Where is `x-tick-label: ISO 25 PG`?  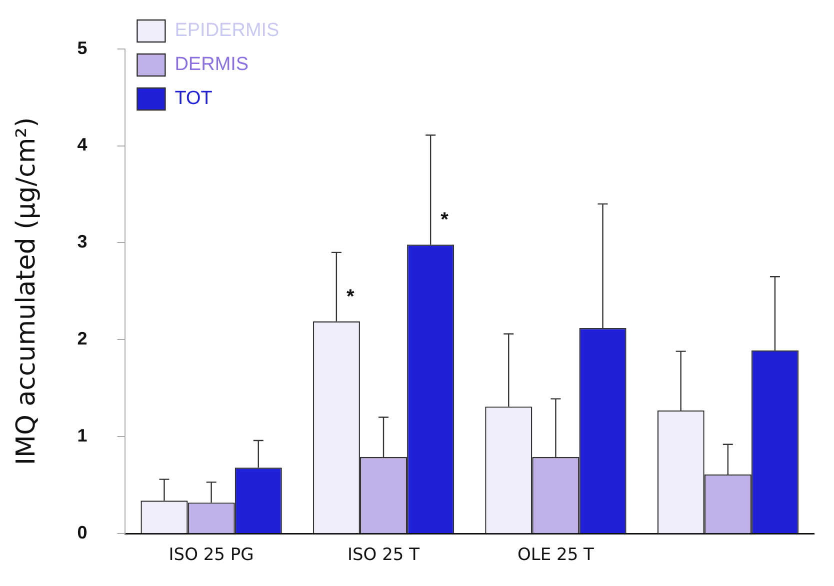 x-tick-label: ISO 25 PG is located at coordinates (211, 555).